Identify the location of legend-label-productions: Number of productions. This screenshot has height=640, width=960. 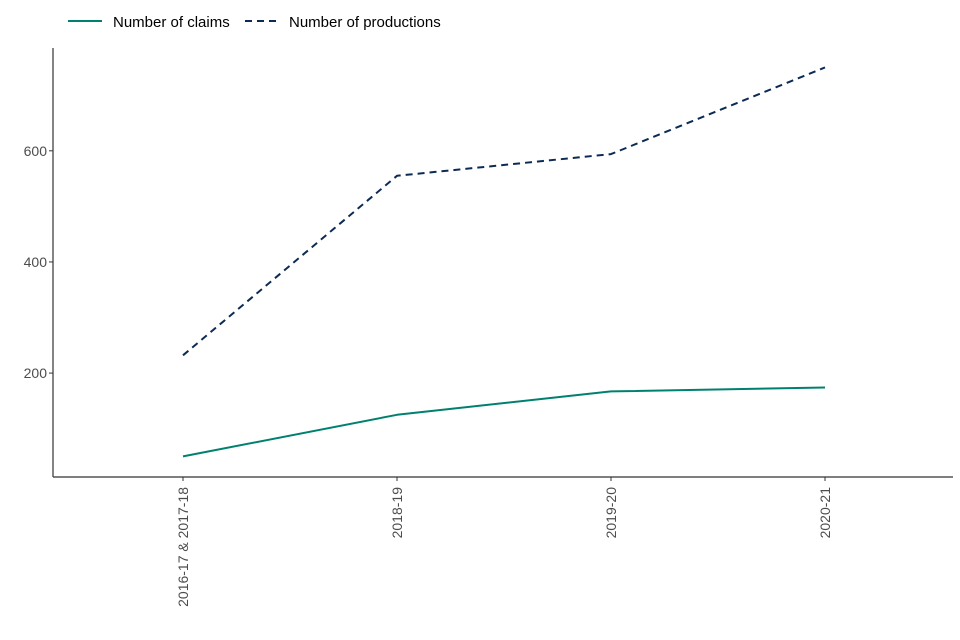
(365, 22).